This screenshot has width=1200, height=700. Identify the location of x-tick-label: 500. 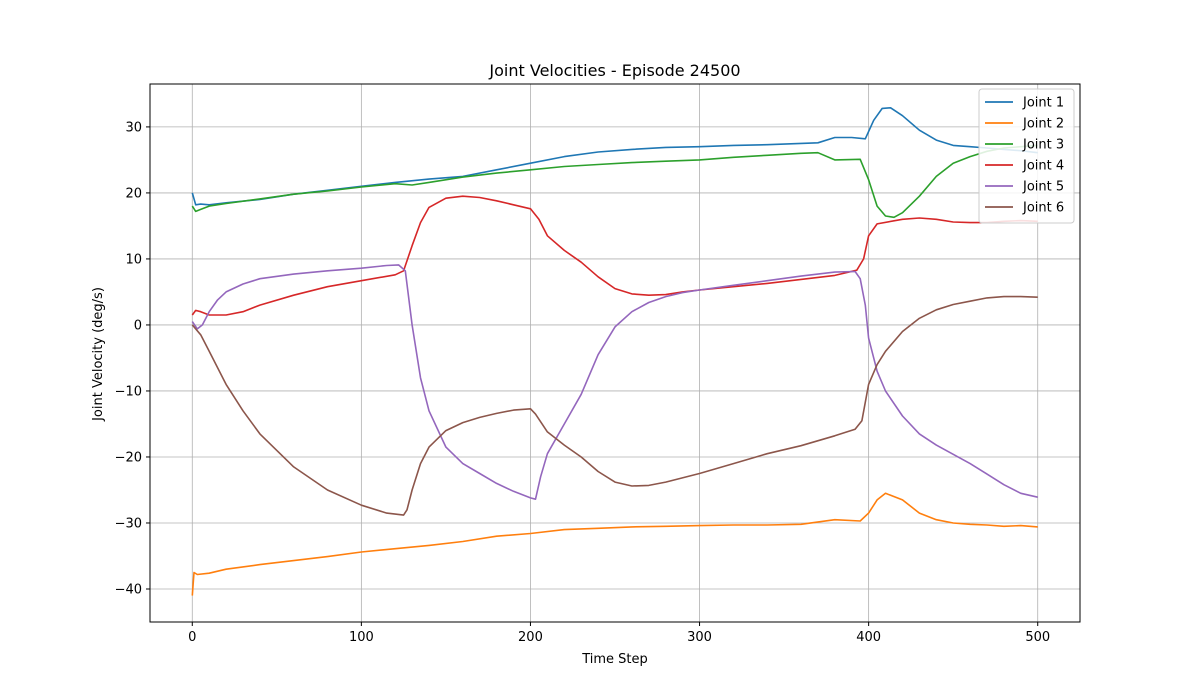
(1037, 637).